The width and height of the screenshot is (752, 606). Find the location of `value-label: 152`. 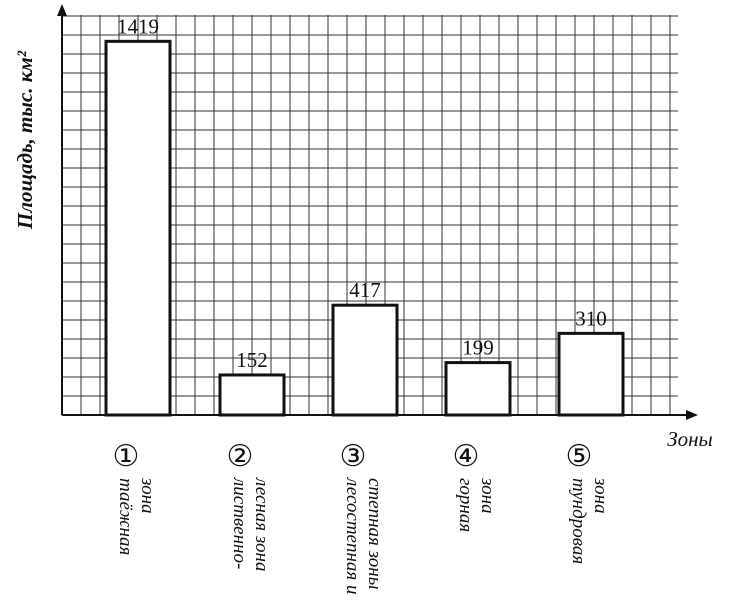

value-label: 152 is located at coordinates (252, 360).